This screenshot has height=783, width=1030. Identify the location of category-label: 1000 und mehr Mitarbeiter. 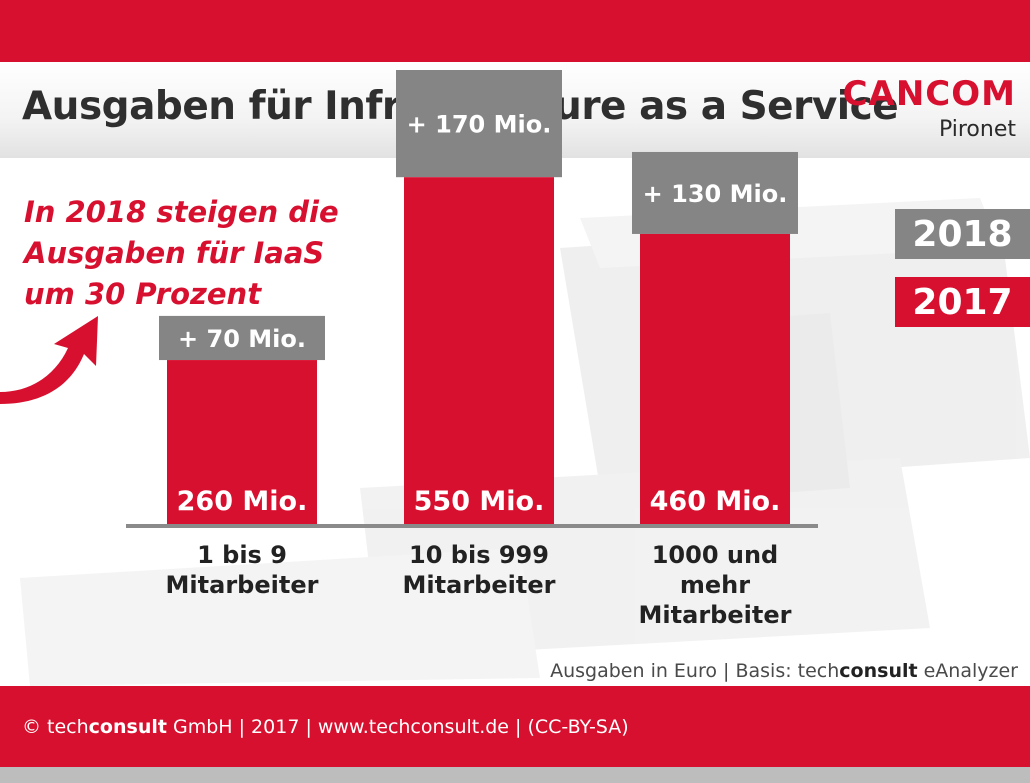
(715, 585).